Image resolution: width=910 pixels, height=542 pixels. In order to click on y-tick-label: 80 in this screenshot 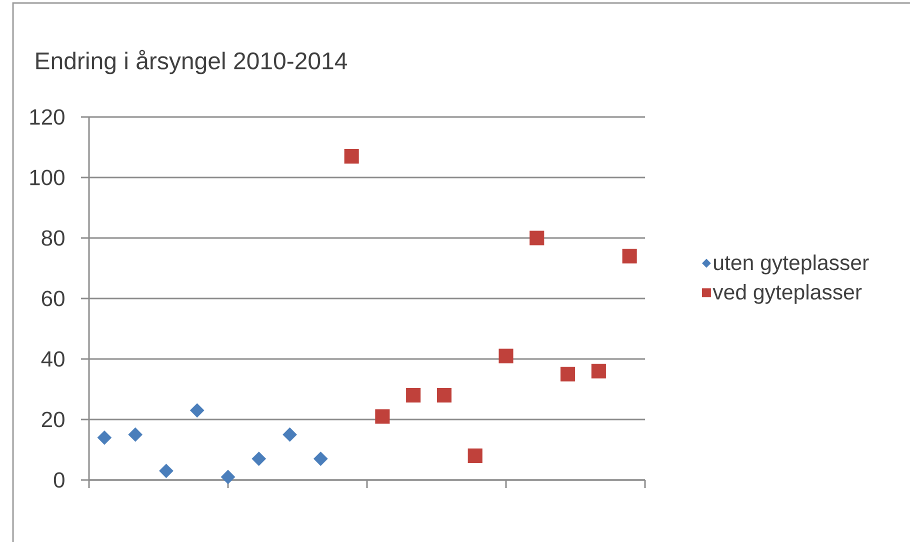, I will do `click(53, 238)`.